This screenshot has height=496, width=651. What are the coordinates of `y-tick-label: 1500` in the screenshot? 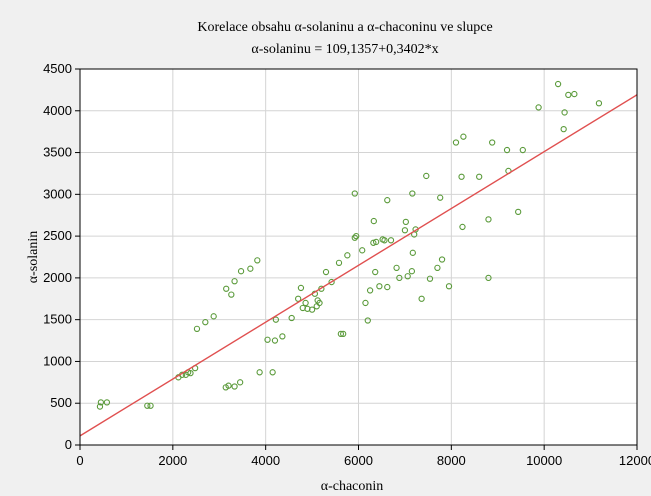 It's located at (57, 319).